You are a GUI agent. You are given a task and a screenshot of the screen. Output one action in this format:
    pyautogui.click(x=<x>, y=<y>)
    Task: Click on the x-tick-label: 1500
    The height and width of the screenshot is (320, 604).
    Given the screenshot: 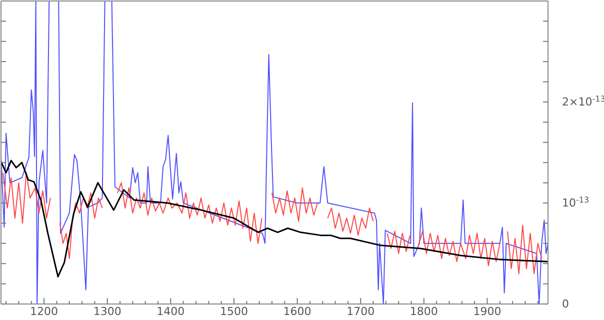 What is the action you would take?
    pyautogui.click(x=234, y=311)
    